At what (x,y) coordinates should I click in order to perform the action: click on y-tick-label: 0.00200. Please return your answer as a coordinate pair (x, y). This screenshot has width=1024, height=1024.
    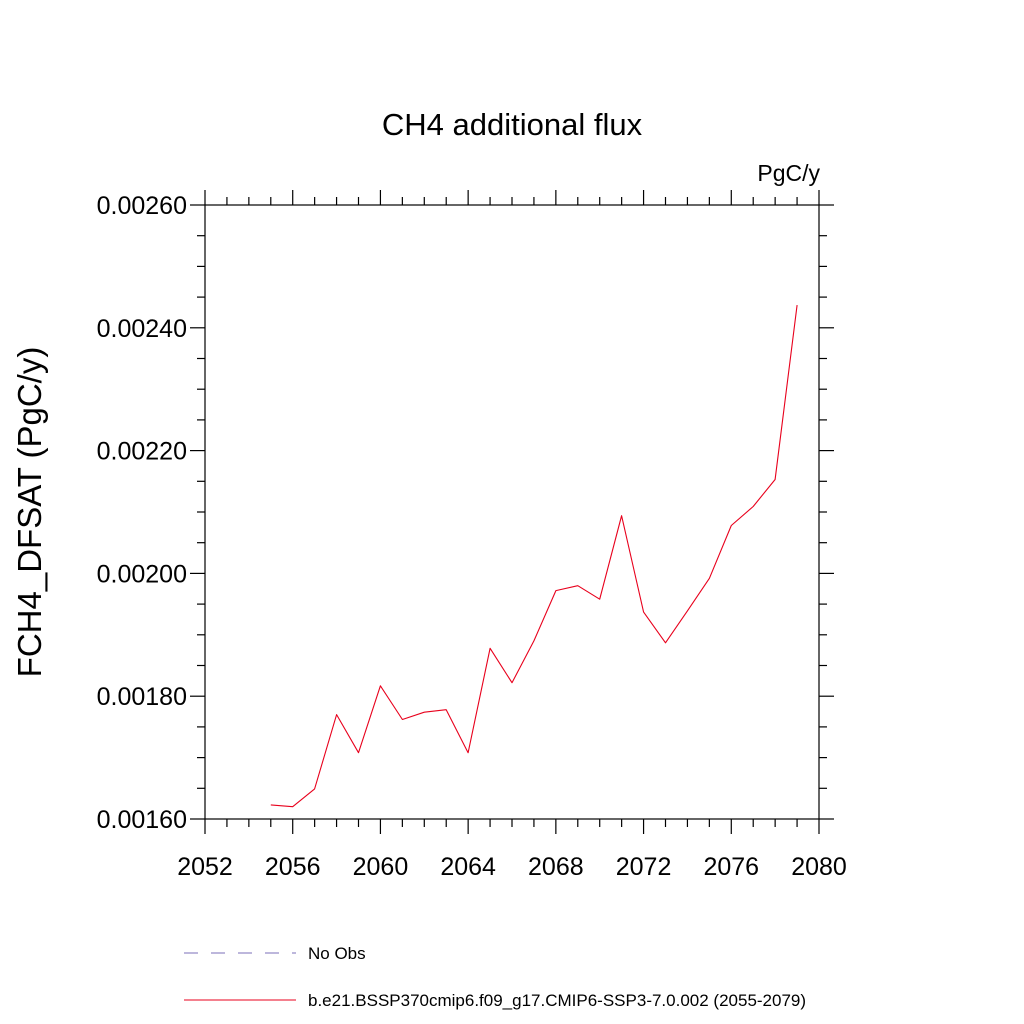
    Looking at the image, I should click on (142, 574).